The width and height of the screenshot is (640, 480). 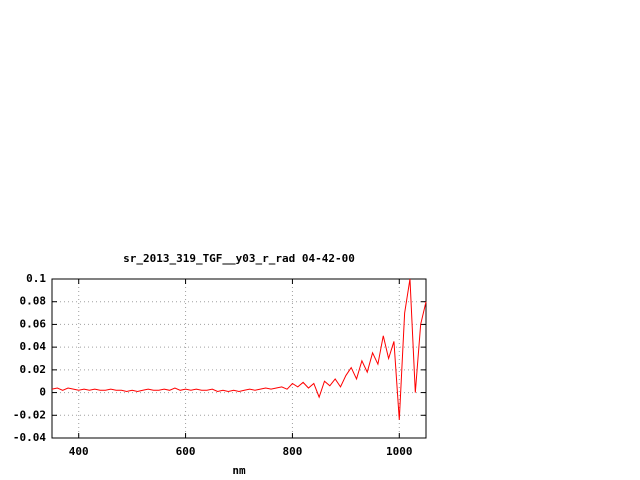 What do you see at coordinates (42, 392) in the screenshot?
I see `y-tick-label: 0` at bounding box center [42, 392].